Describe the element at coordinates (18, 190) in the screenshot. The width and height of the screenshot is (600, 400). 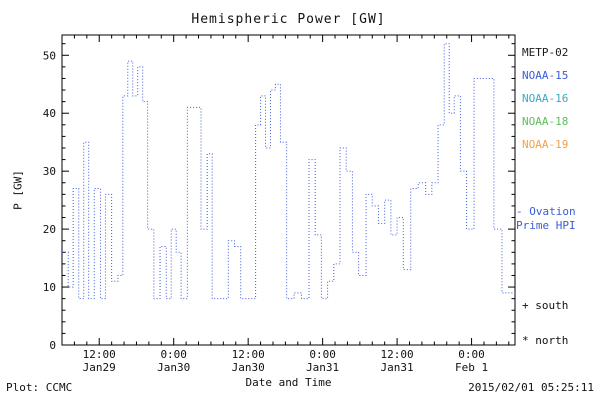
I see `y-axis-label: P [GW]` at that location.